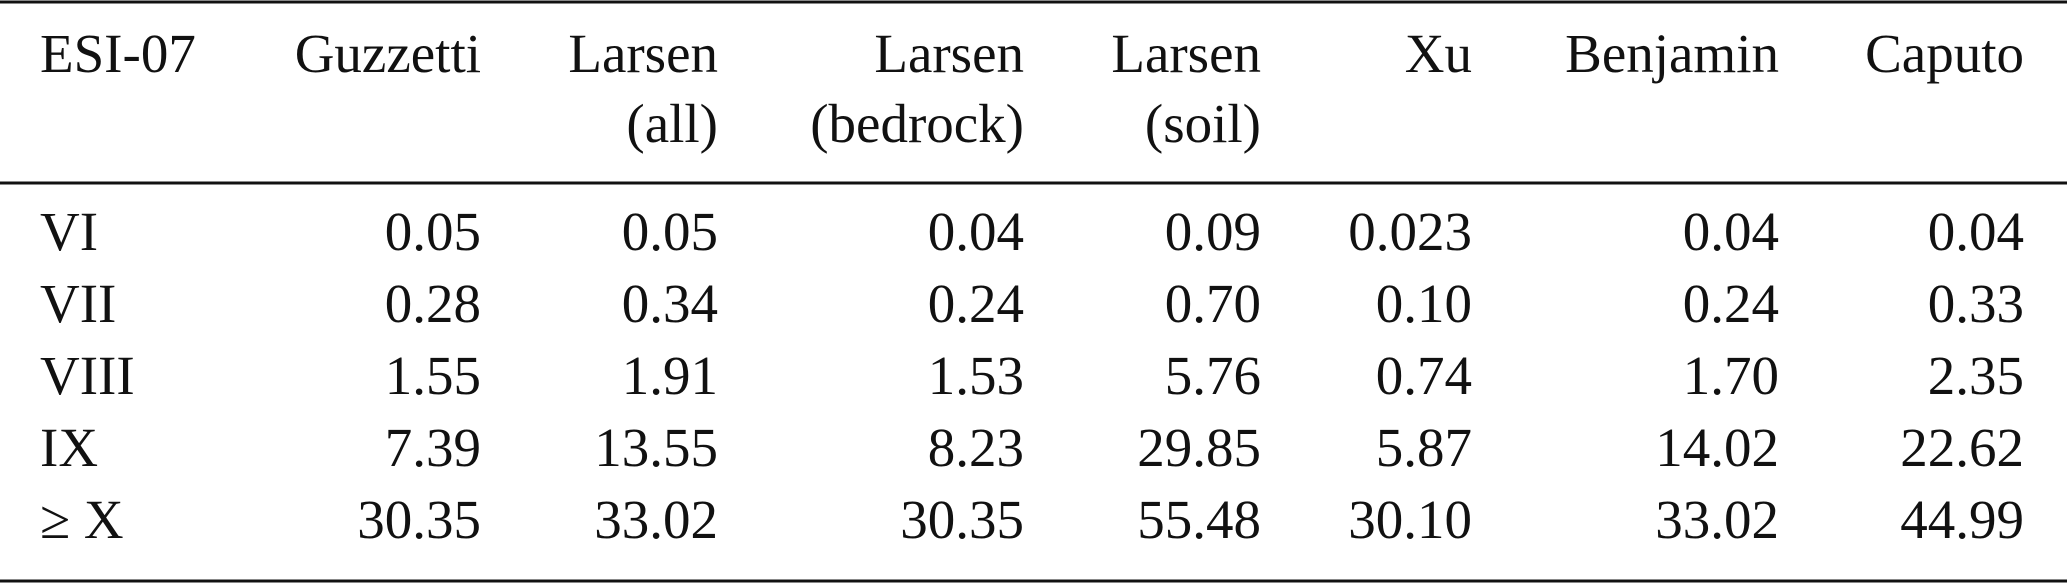 This screenshot has height=584, width=2067. I want to click on row-label: VI, so click(69, 231).